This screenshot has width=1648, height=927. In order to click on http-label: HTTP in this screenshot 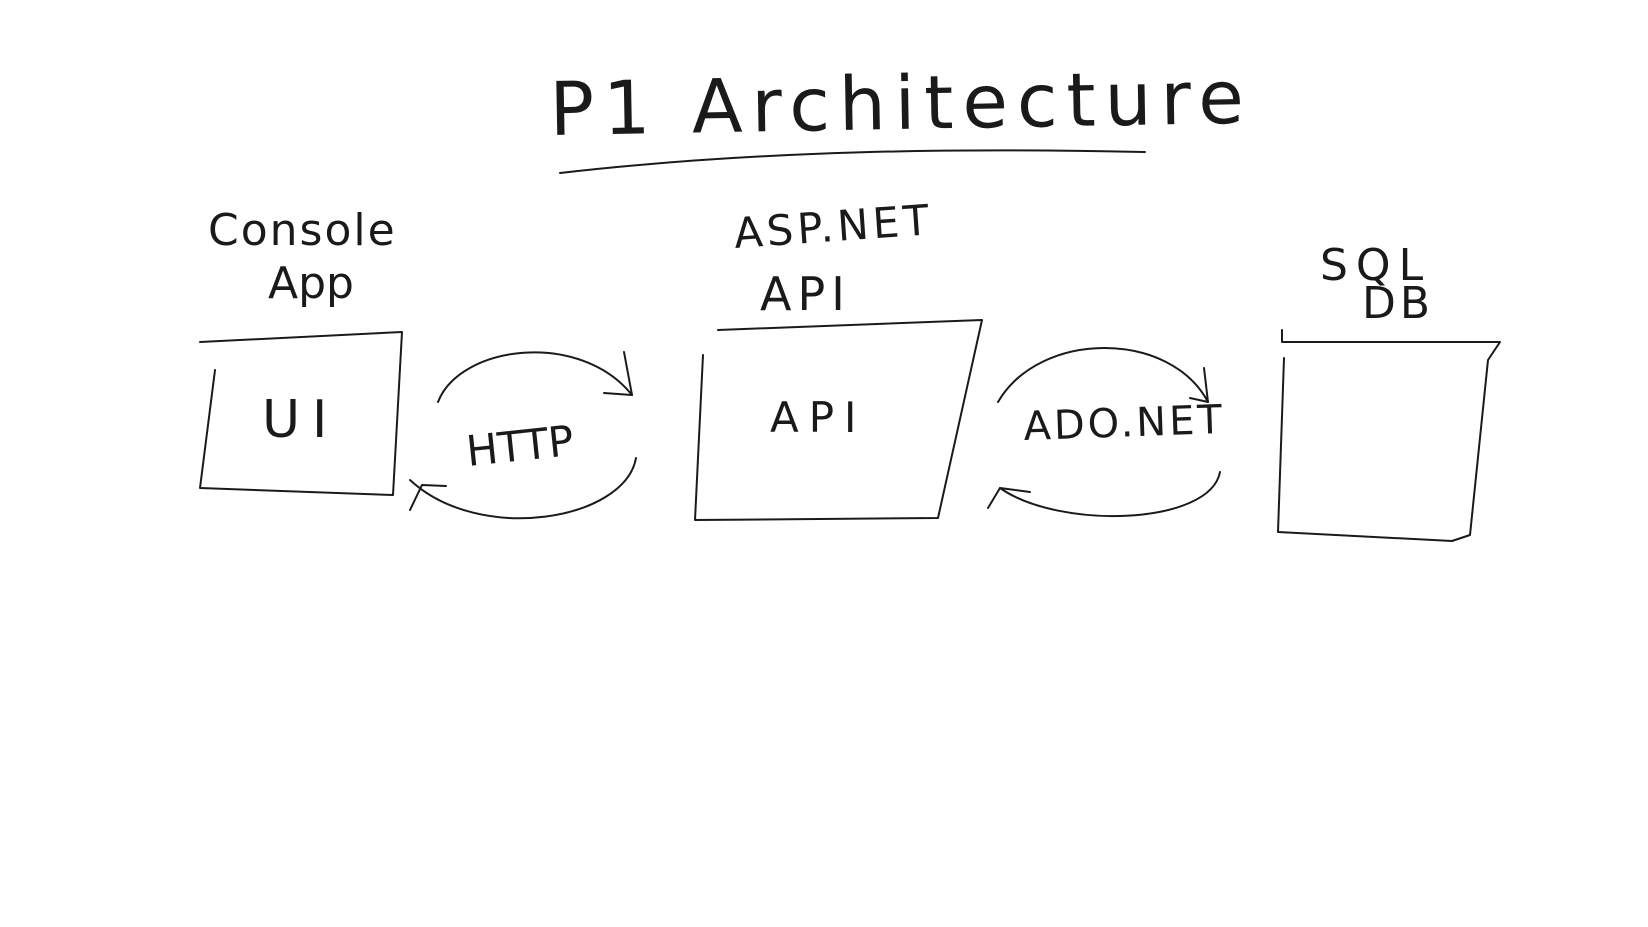, I will do `click(520, 446)`.